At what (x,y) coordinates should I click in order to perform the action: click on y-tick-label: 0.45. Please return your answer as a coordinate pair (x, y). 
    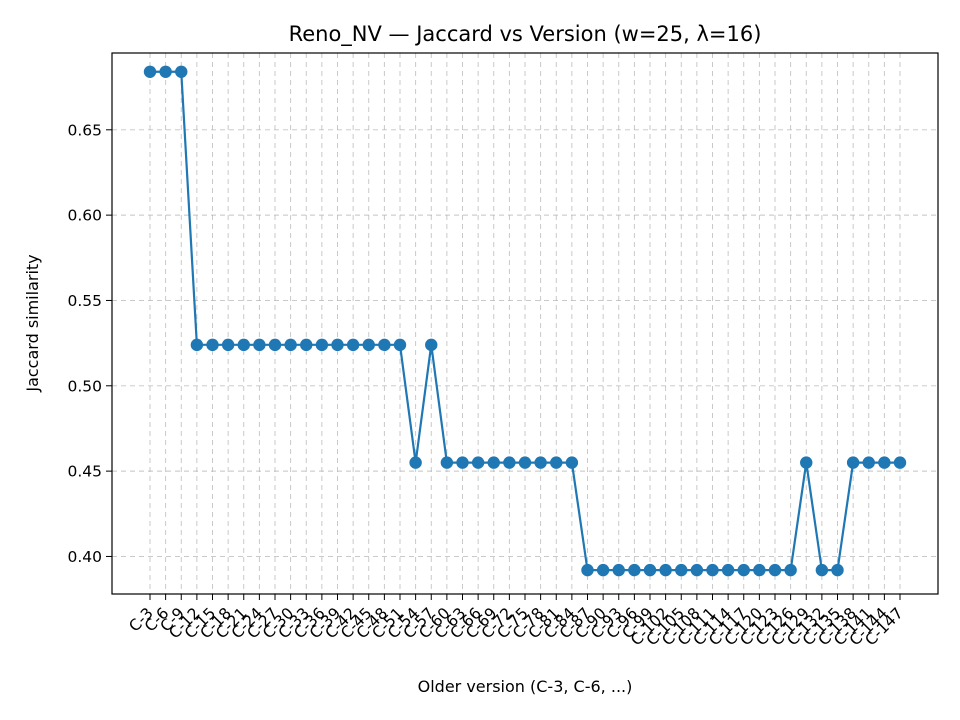
    Looking at the image, I should click on (84, 472).